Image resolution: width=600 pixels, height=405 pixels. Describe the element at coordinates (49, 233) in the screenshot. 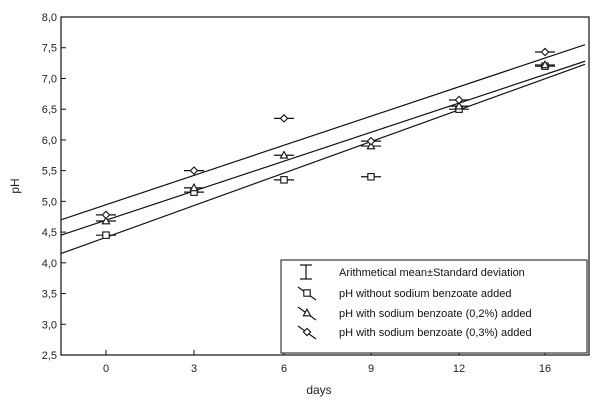

I see `y-tick-label: 4,5` at that location.